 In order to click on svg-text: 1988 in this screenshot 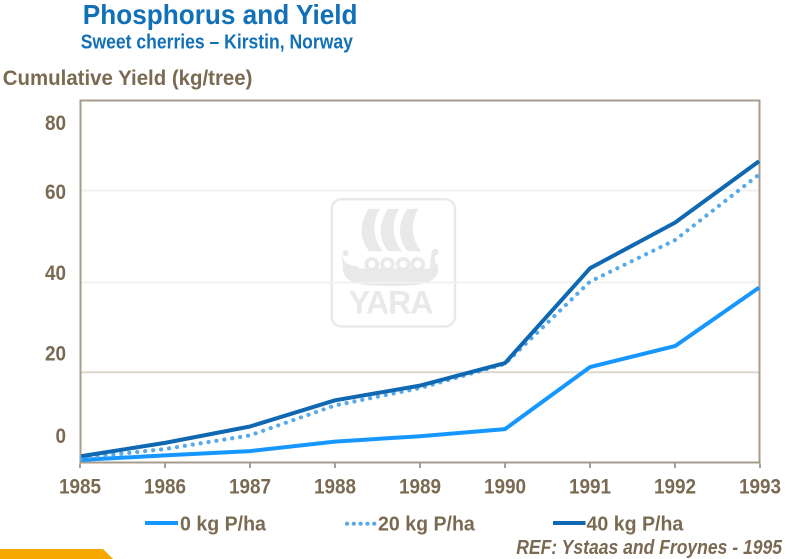, I will do `click(335, 487)`.